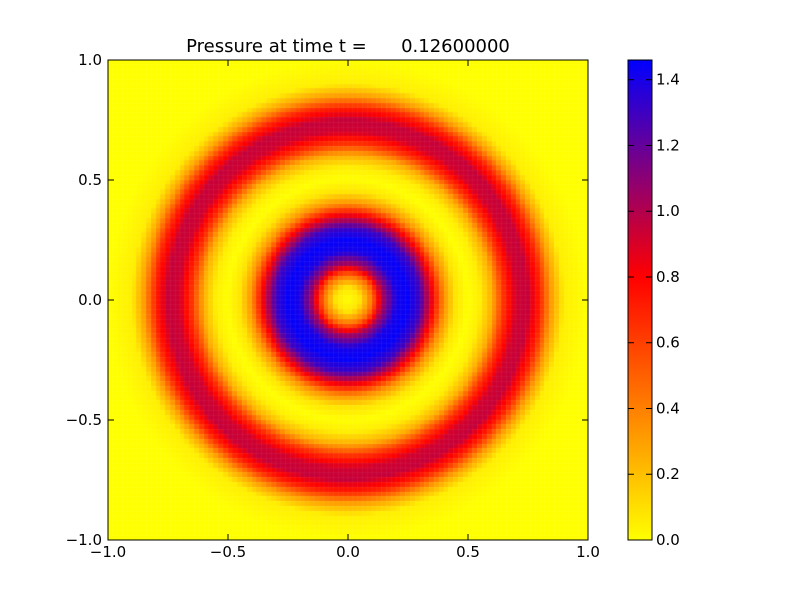 Image resolution: width=800 pixels, height=600 pixels. Describe the element at coordinates (468, 552) in the screenshot. I see `x-tick-label: 0.5` at that location.